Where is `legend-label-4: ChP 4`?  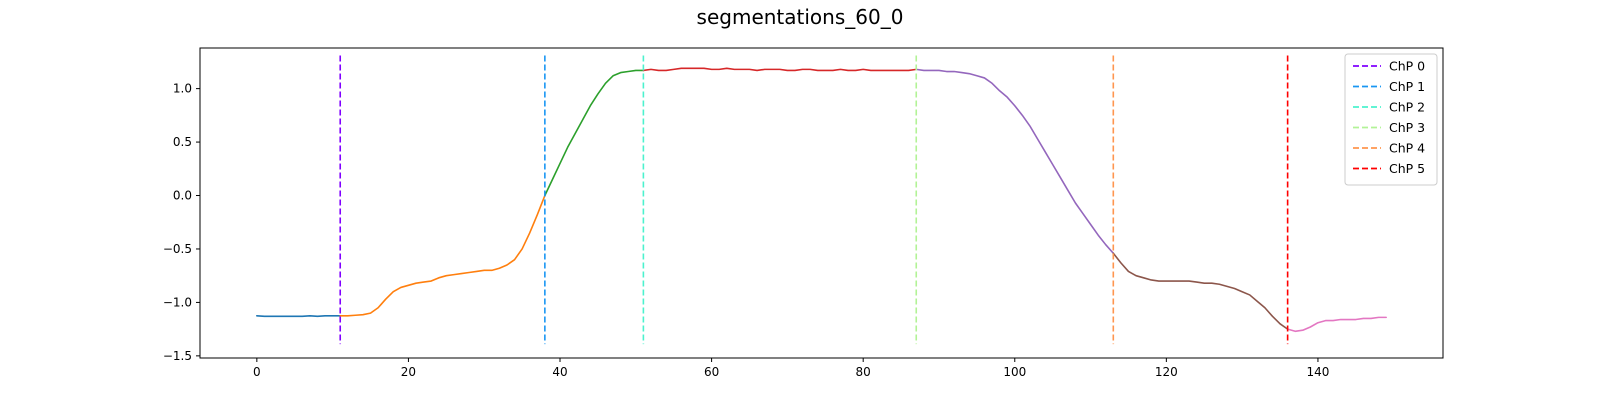
legend-label-4: ChP 4 is located at coordinates (1407, 148).